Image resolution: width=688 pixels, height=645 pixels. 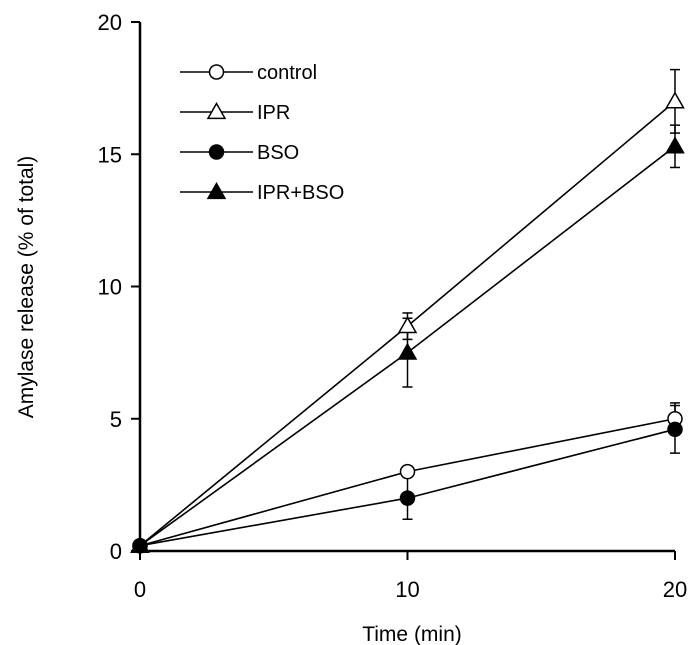 I want to click on legend-label: IPR, so click(x=273, y=113).